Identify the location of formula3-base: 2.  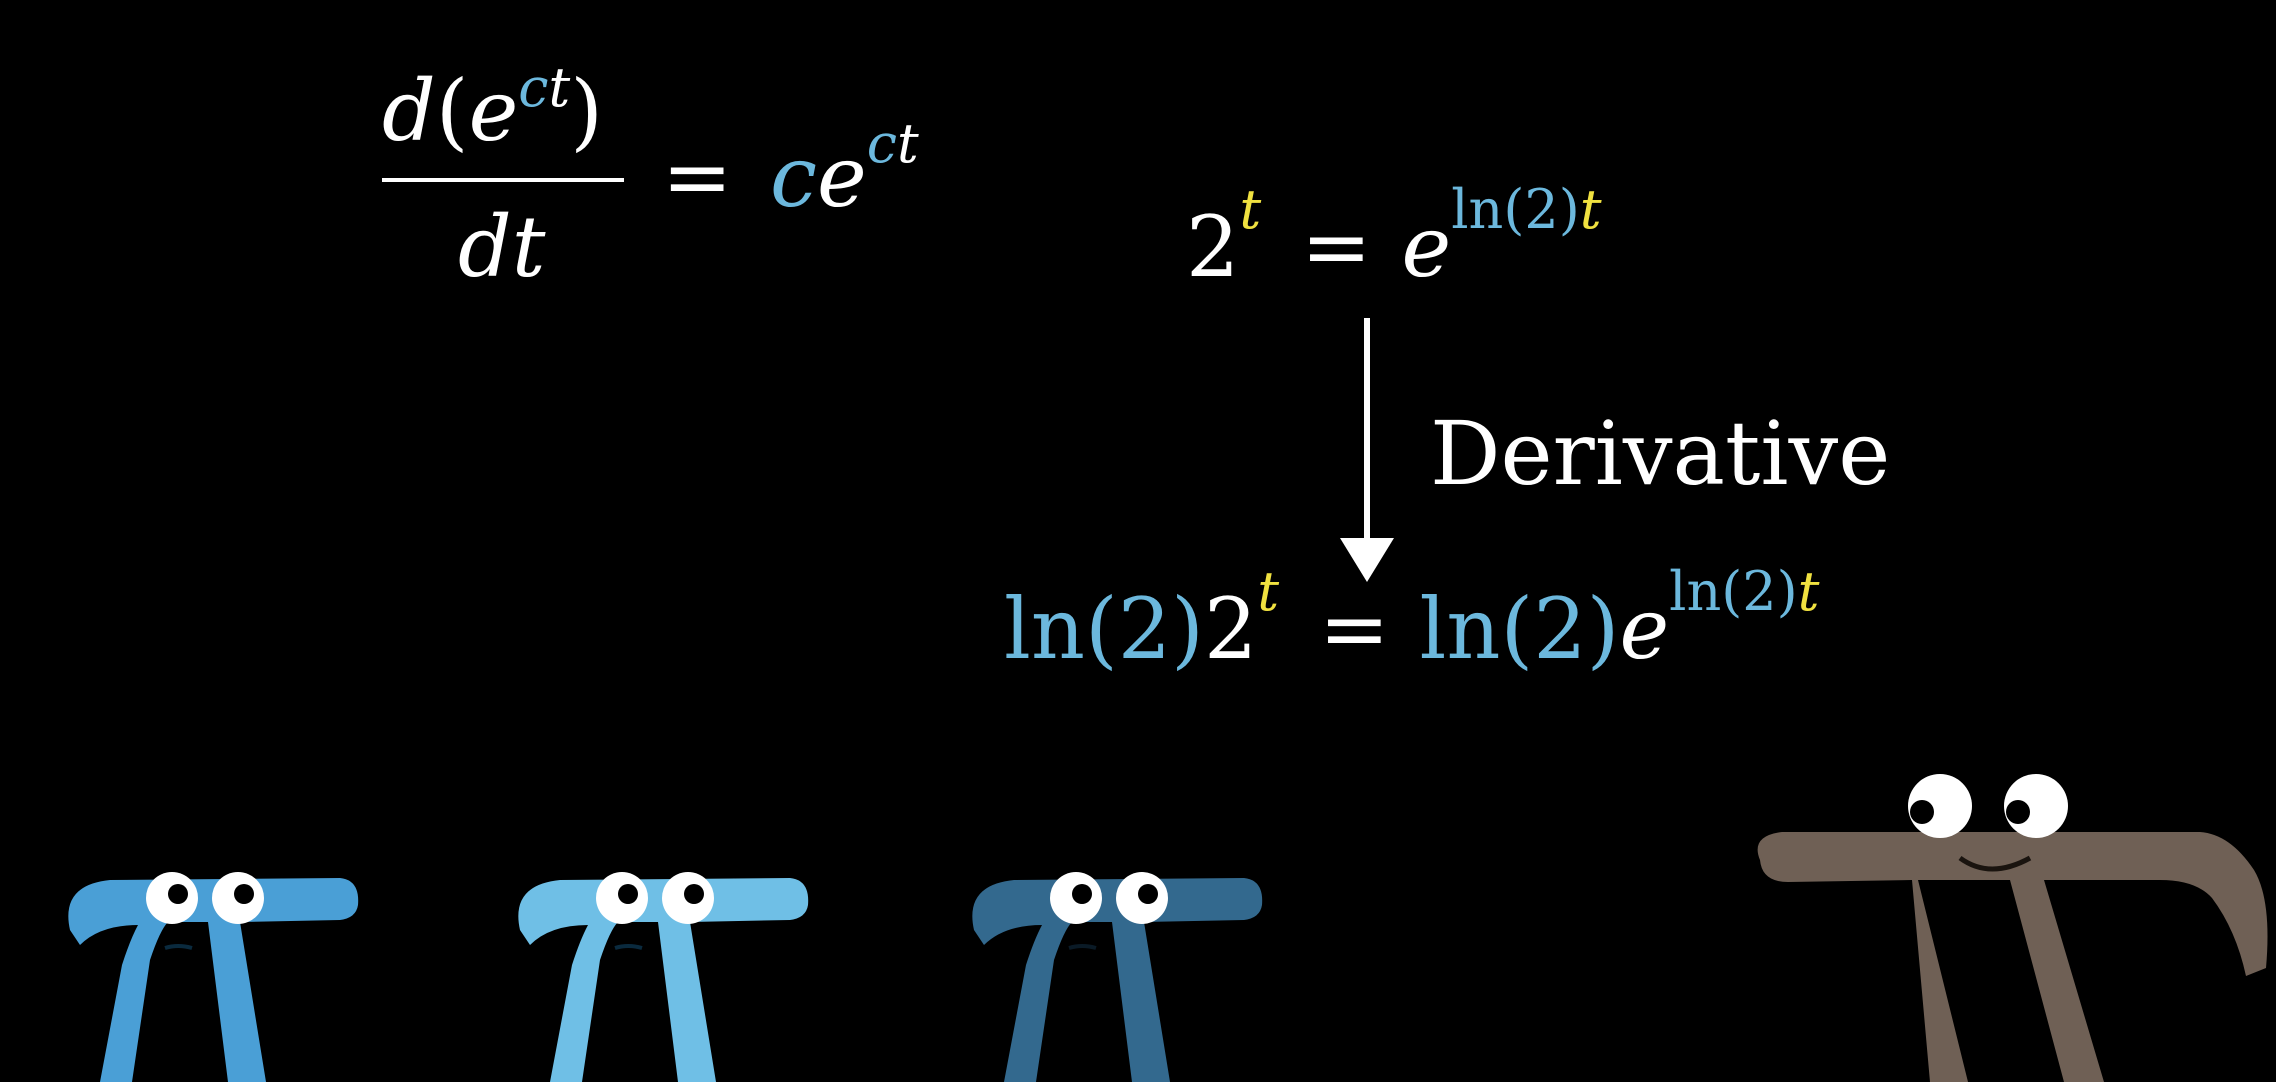
(1230, 629).